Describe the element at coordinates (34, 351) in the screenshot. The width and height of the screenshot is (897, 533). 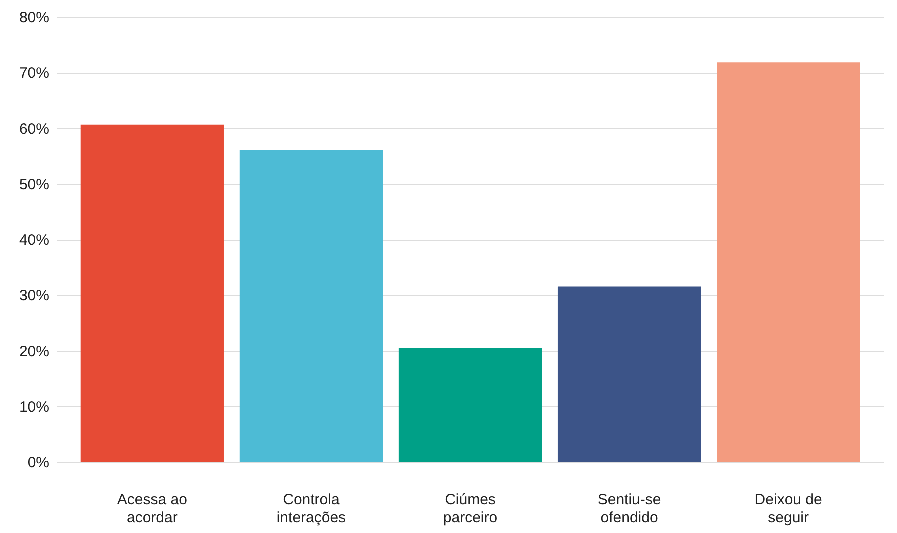
I see `y-tick-label: 20%` at that location.